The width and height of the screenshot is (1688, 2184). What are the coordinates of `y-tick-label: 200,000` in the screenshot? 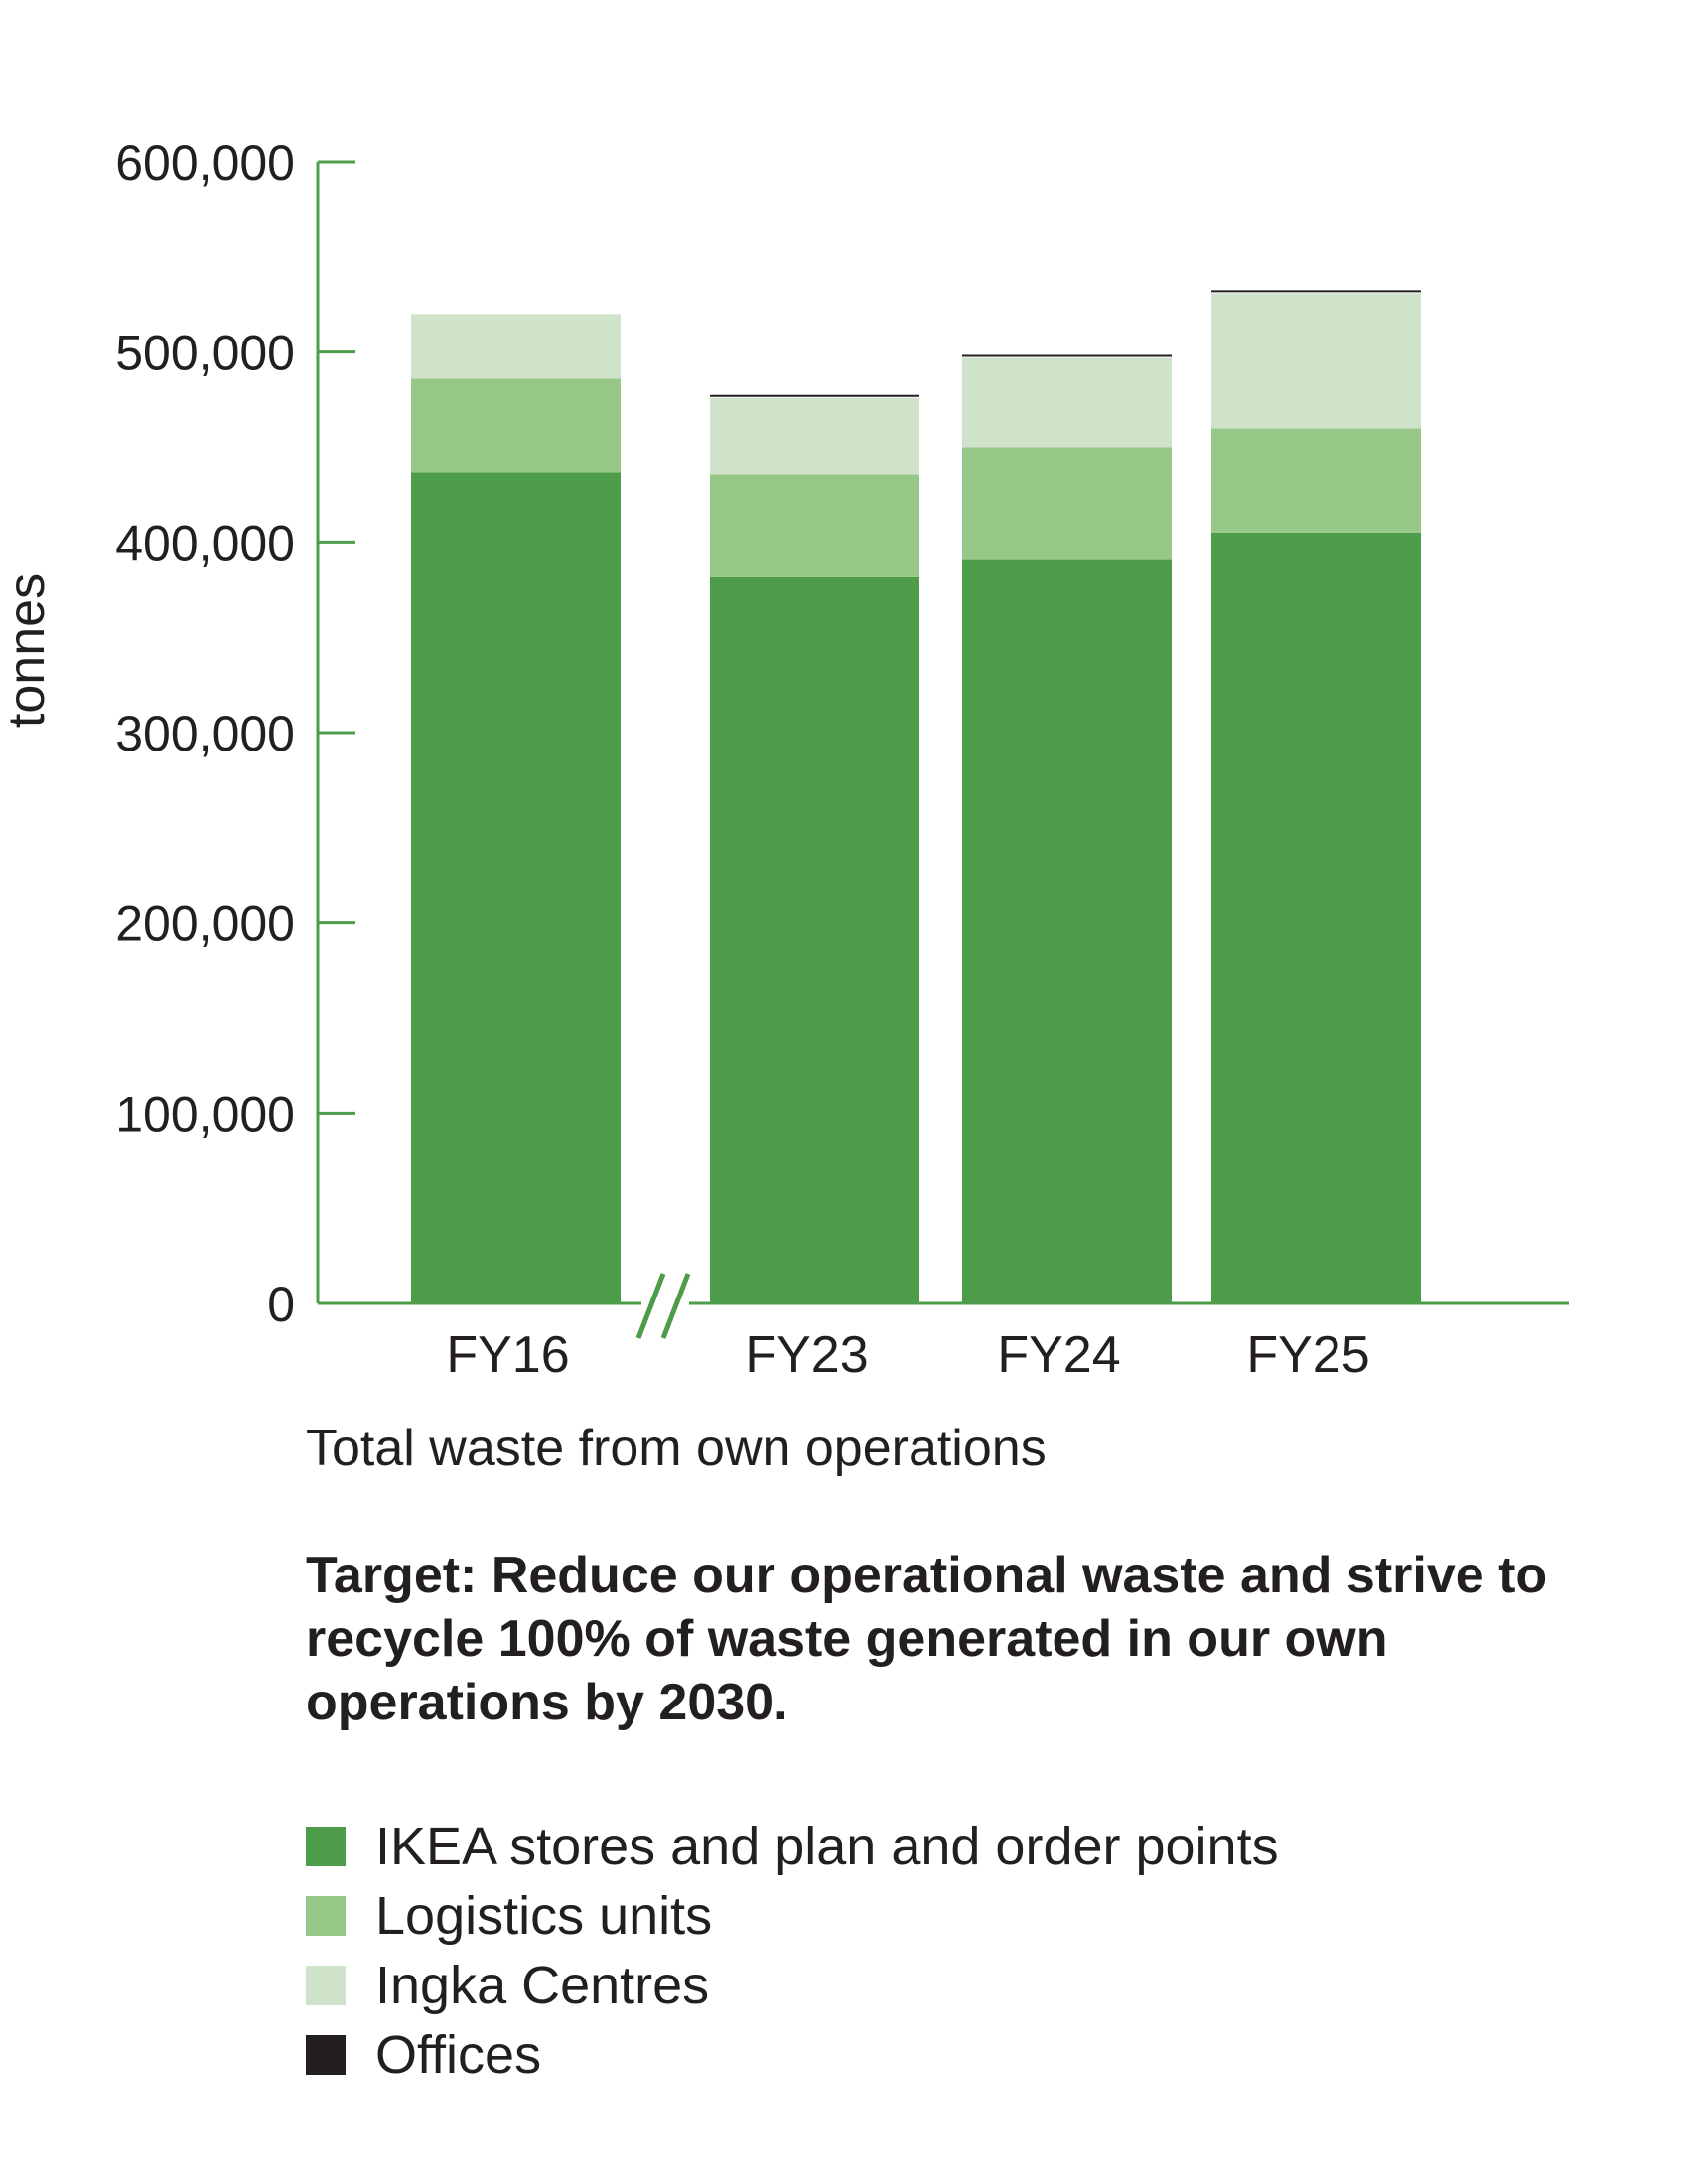 It's located at (205, 924).